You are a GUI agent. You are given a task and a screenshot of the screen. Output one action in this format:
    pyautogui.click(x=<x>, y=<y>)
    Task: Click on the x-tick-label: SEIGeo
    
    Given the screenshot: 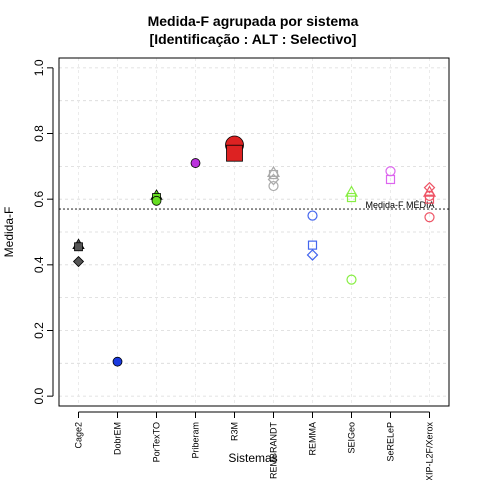 What is the action you would take?
    pyautogui.click(x=352, y=438)
    